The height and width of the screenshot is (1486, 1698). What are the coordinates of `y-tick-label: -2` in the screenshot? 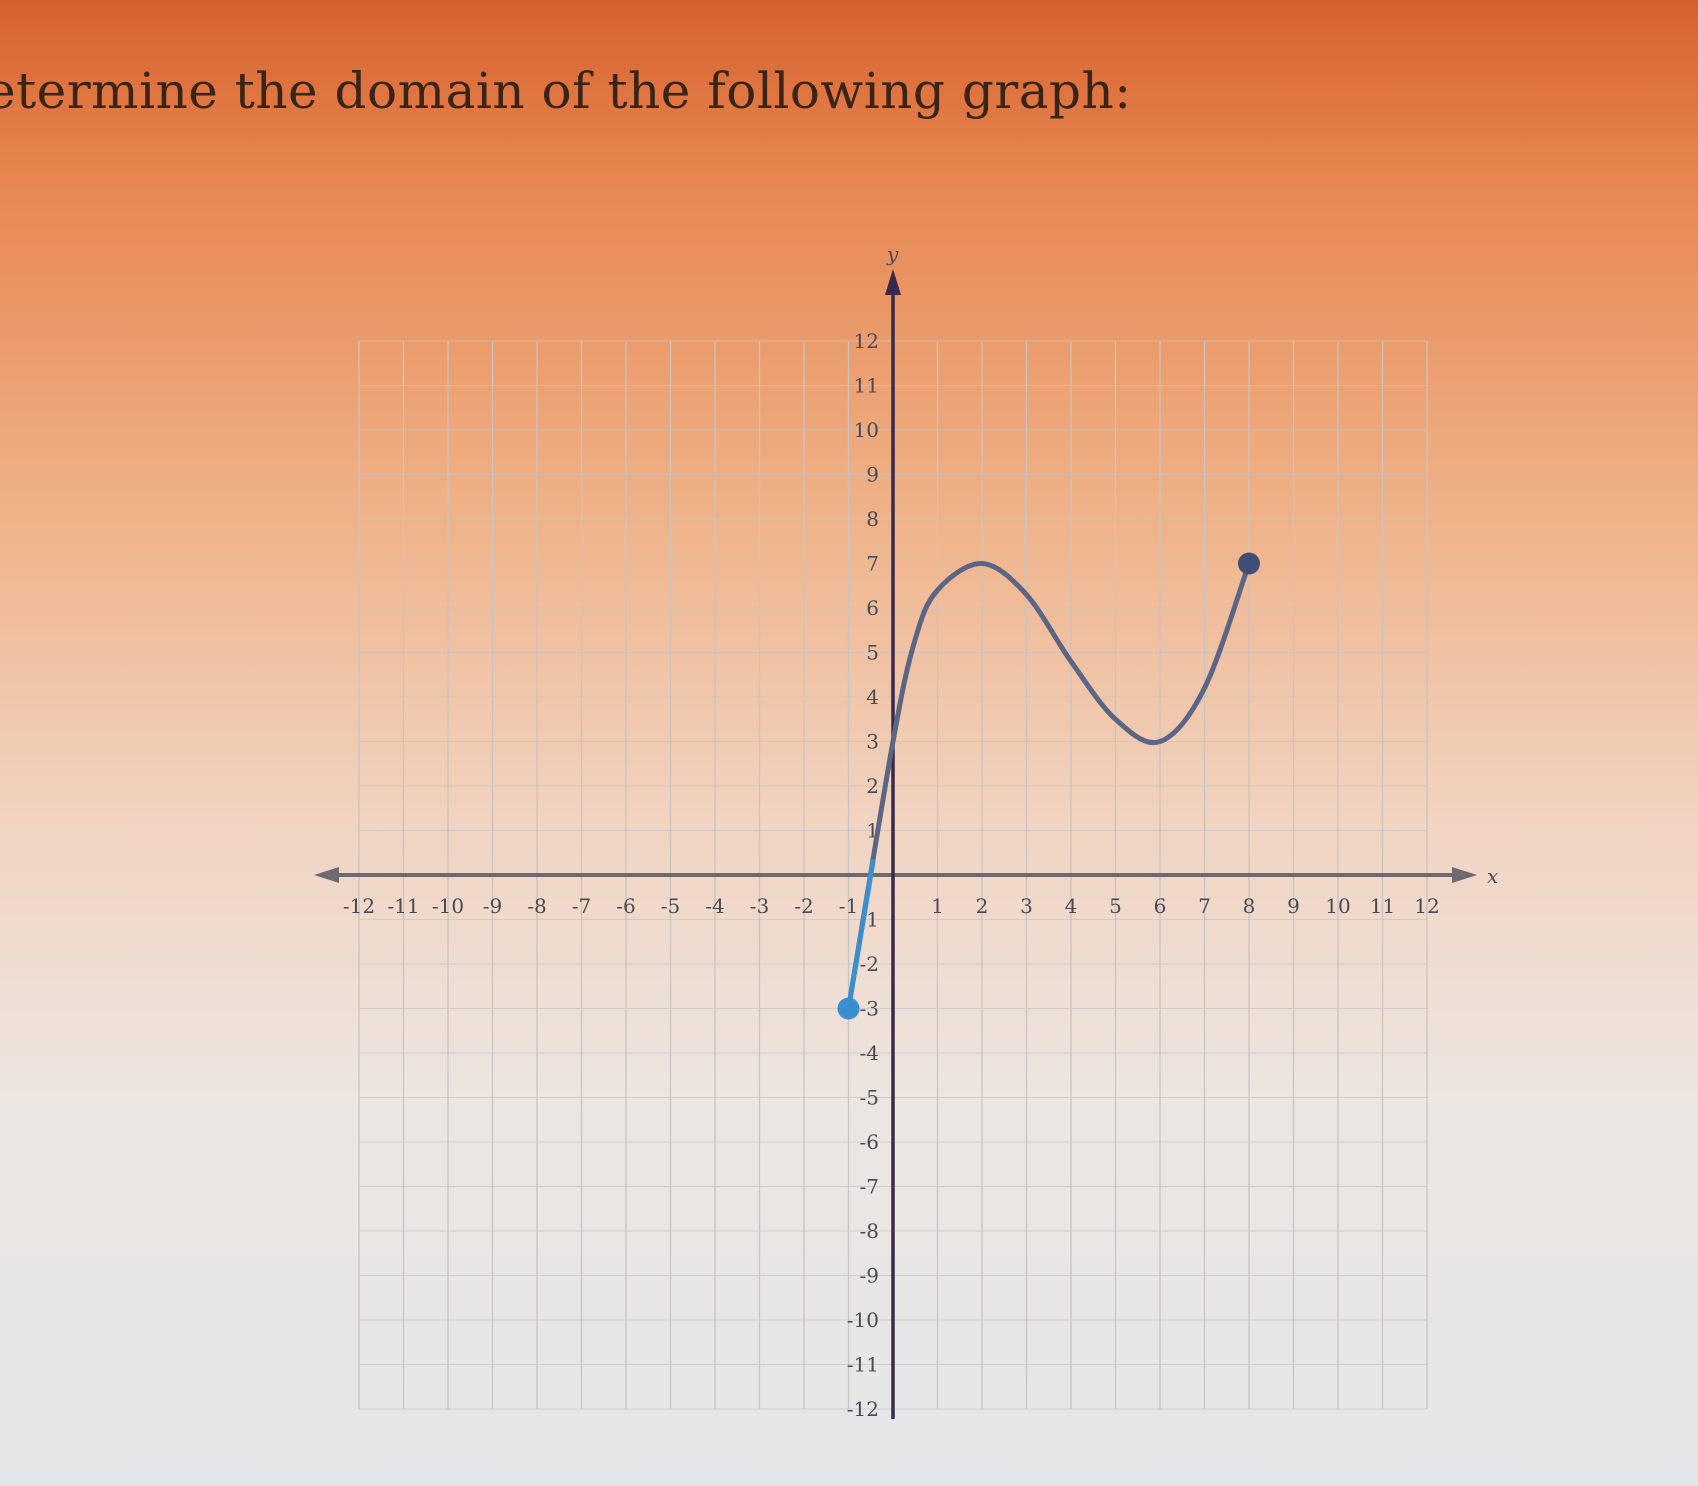 It's located at (869, 964).